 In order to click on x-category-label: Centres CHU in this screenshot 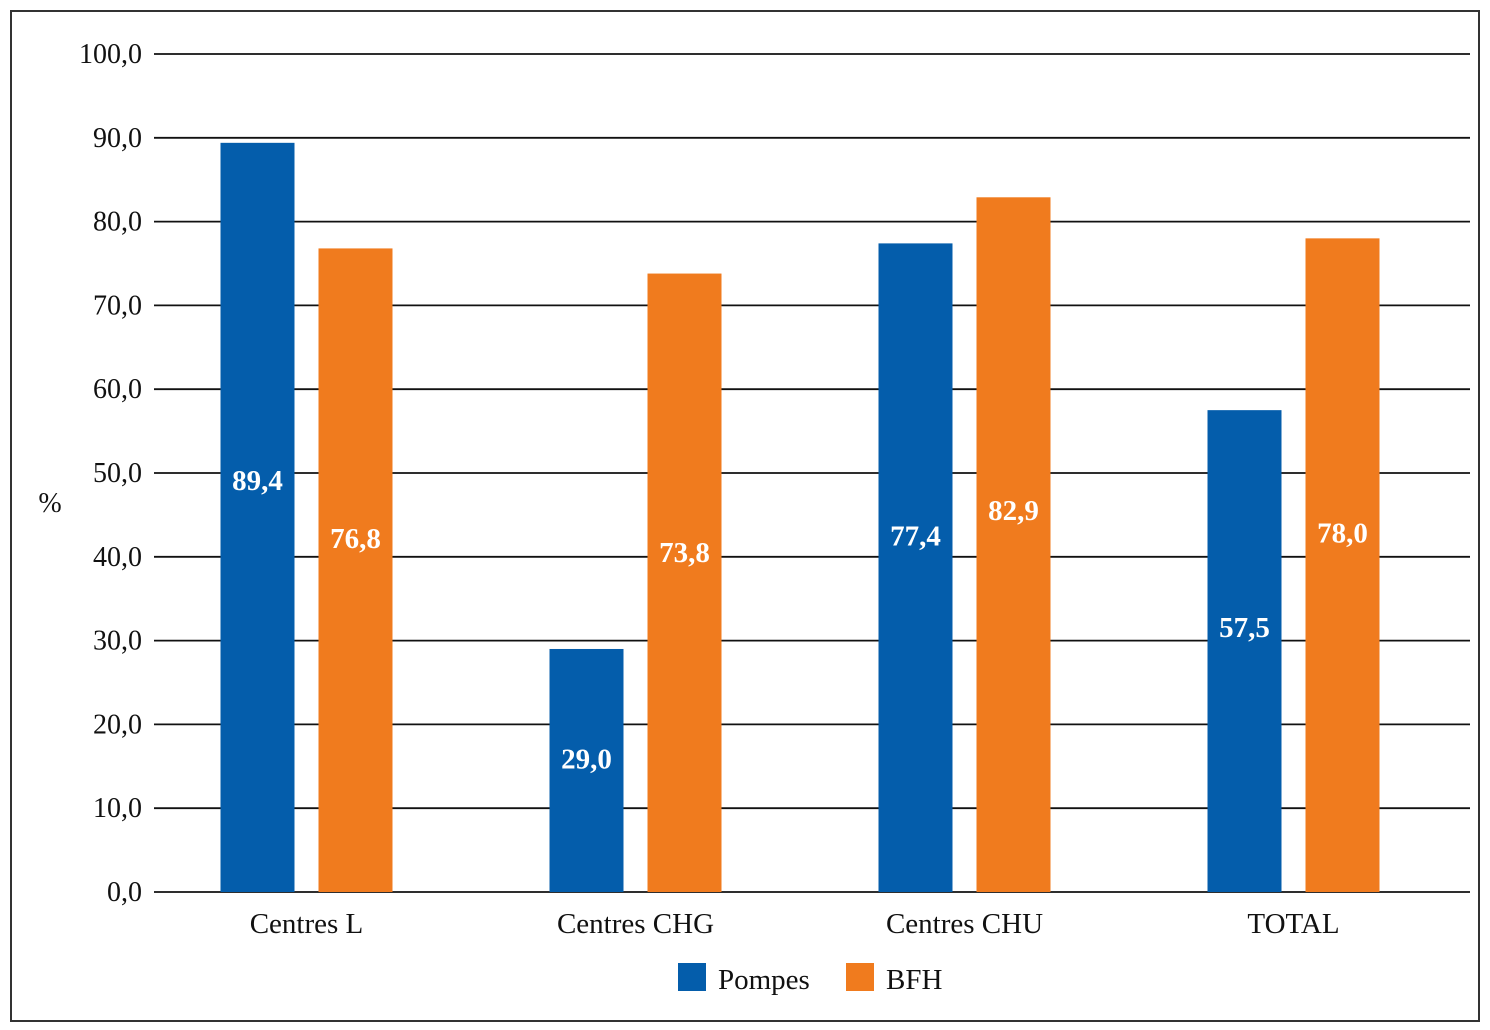, I will do `click(964, 924)`.